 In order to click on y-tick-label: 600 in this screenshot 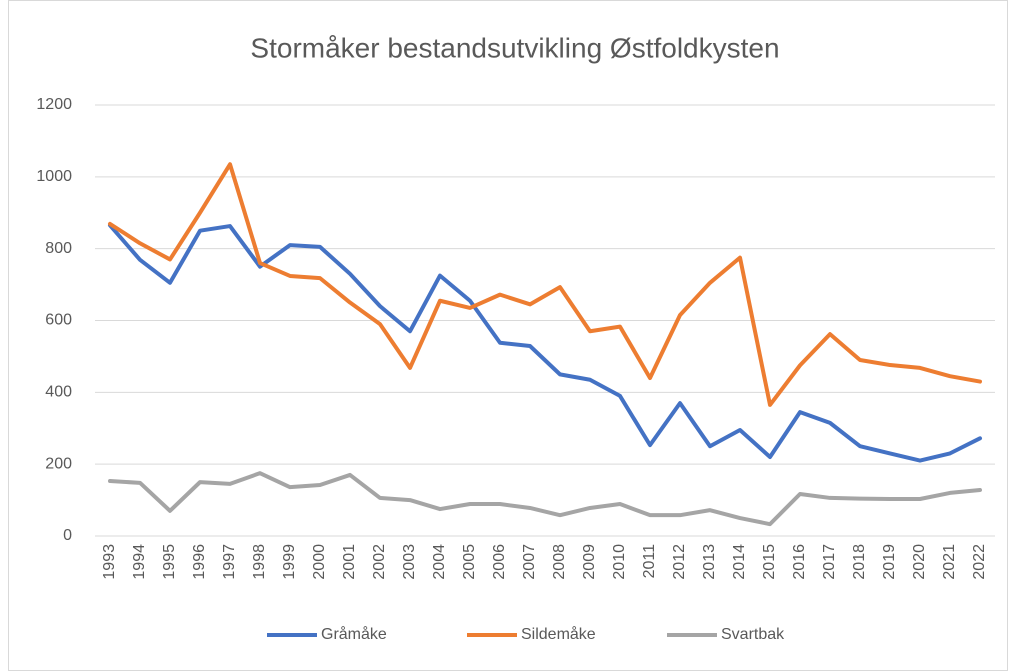, I will do `click(58, 320)`.